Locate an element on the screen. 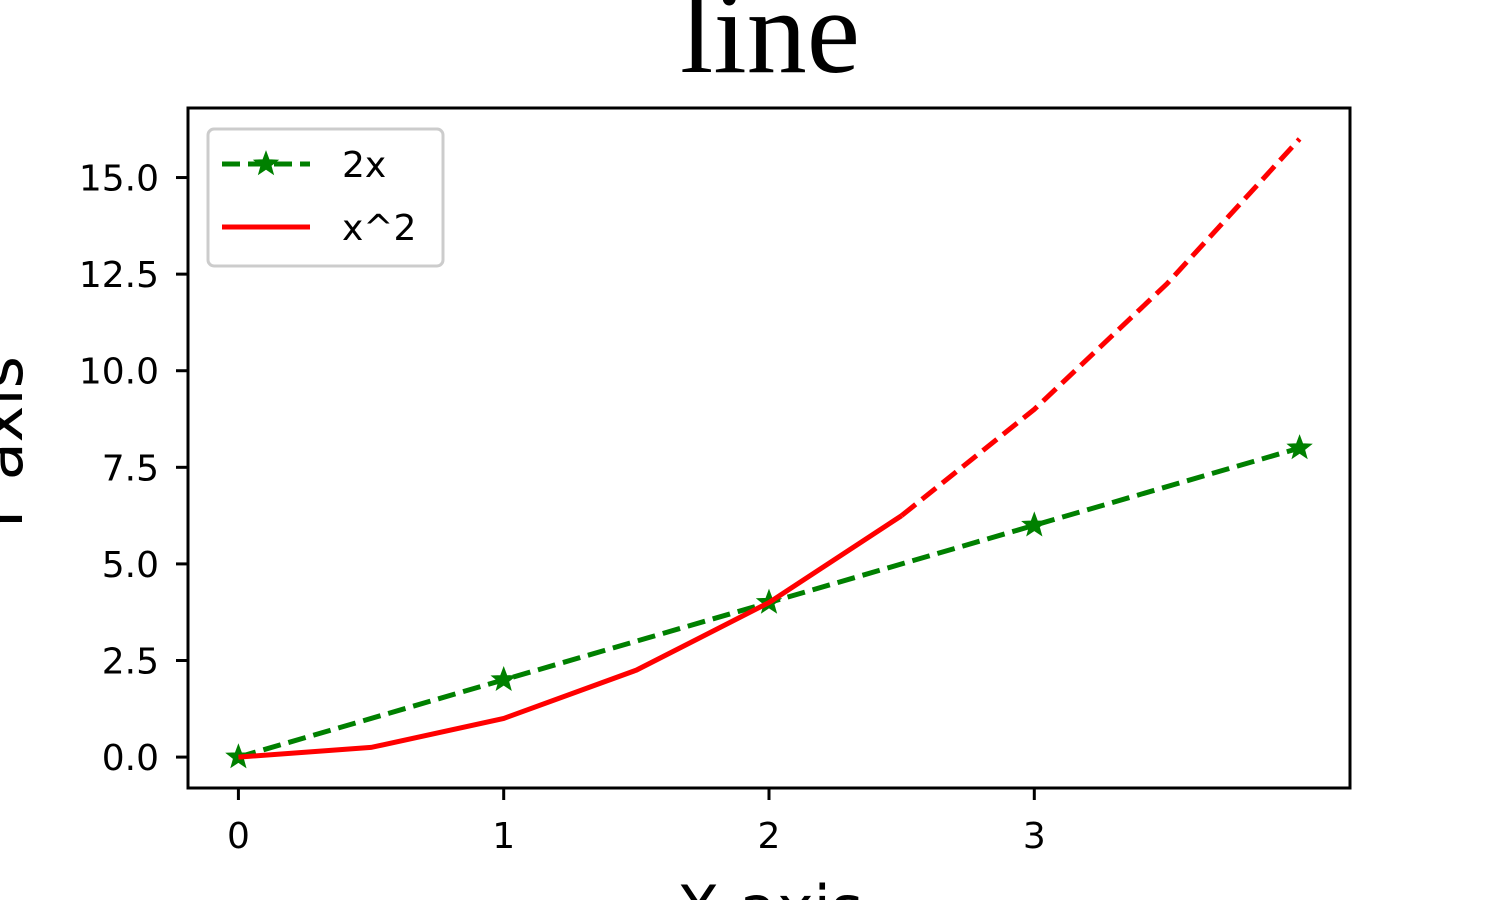 This screenshot has width=1500, height=900. series-line-x-squared-dashed is located at coordinates (1101, 327).